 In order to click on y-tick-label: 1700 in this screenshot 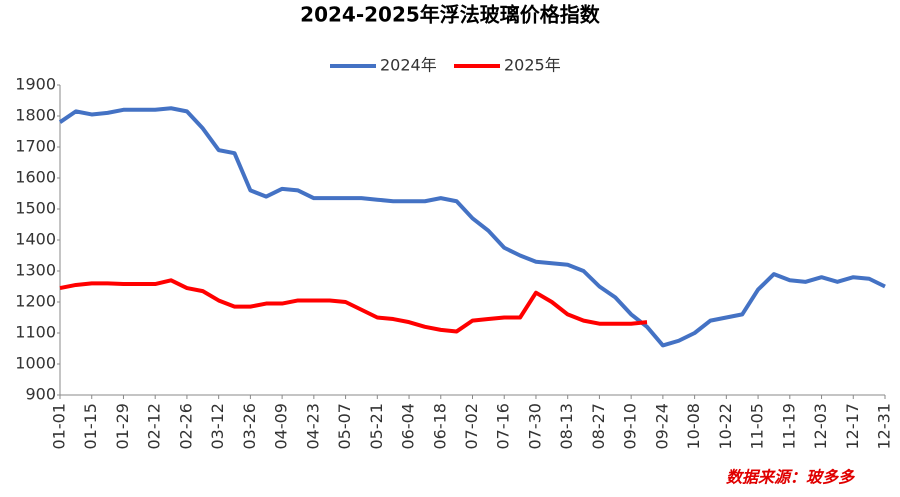, I will do `click(35, 146)`.